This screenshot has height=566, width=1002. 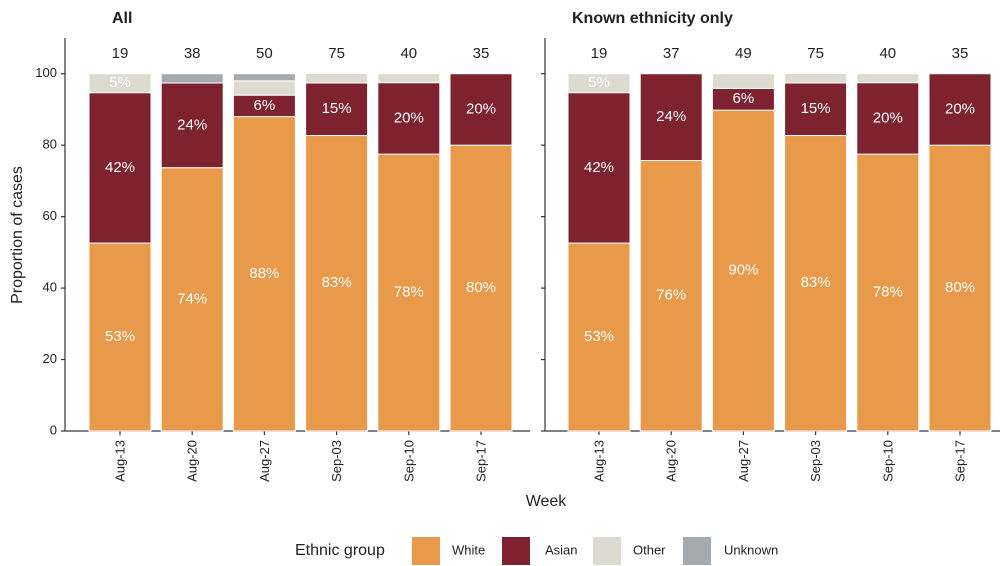 I want to click on y-tick-label: 80, so click(x=50, y=144).